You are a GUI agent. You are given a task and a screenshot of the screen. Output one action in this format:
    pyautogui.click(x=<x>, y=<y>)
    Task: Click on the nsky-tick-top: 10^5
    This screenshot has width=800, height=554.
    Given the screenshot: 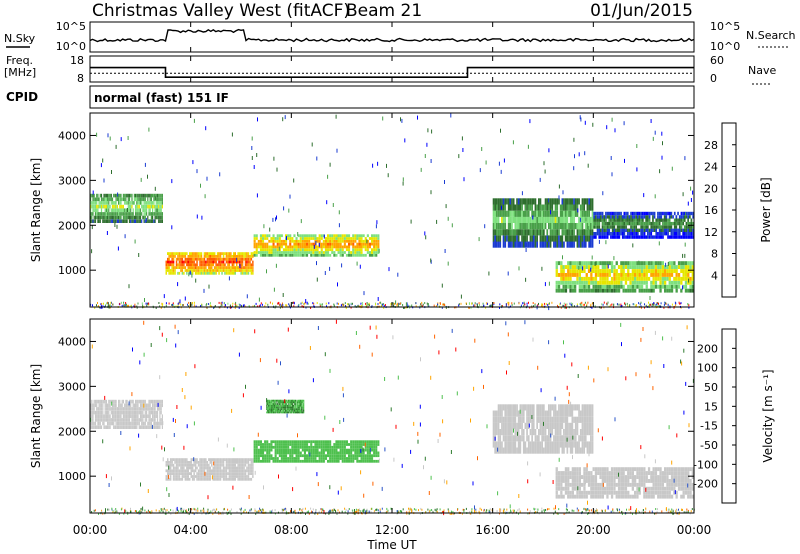 What is the action you would take?
    pyautogui.click(x=71, y=26)
    